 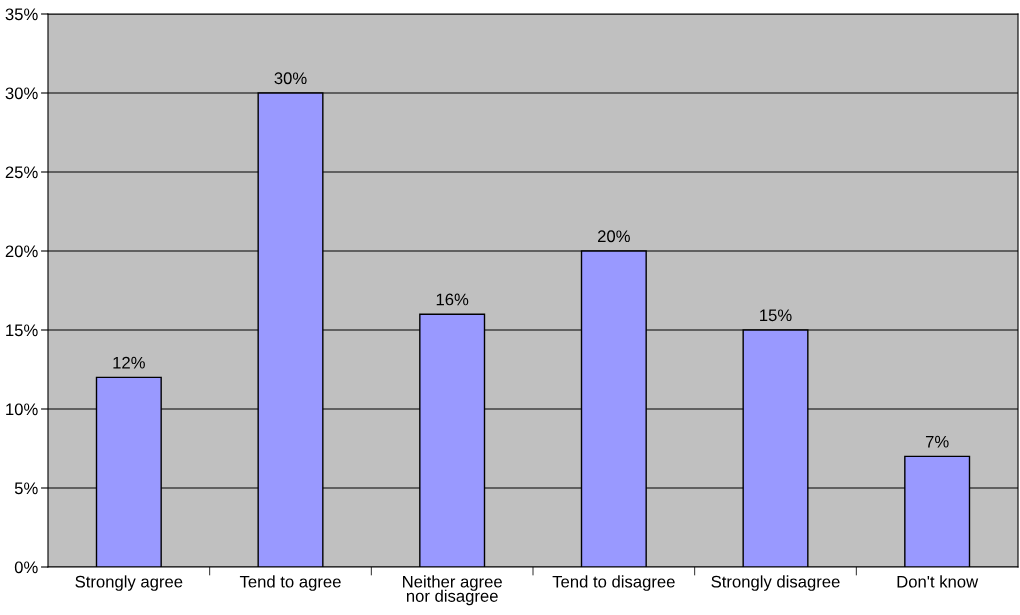 I want to click on y-tick-label: 10%, so click(x=22, y=409).